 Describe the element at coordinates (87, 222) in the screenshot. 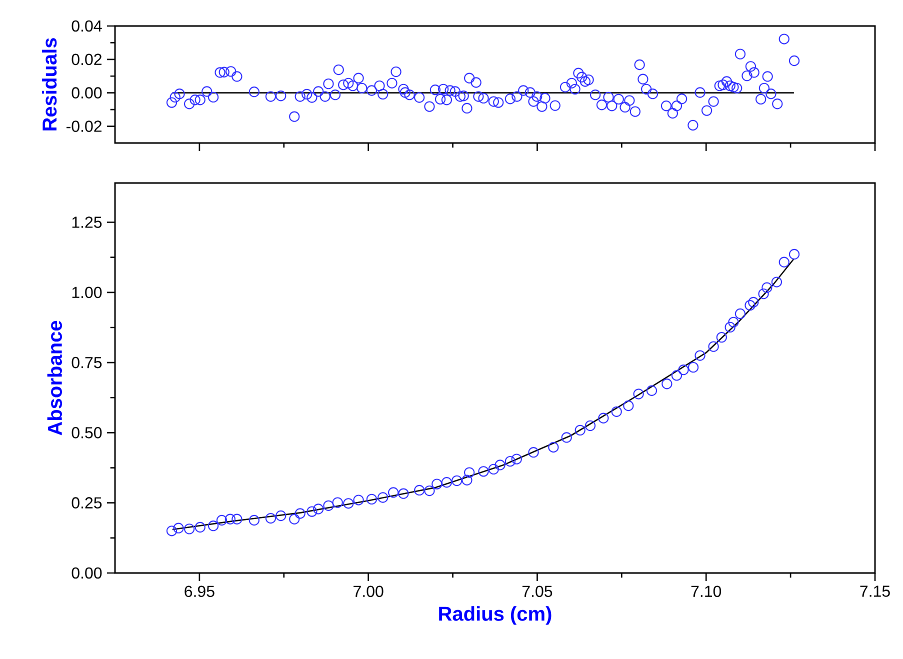

I see `y-tick-label: 1.25` at that location.